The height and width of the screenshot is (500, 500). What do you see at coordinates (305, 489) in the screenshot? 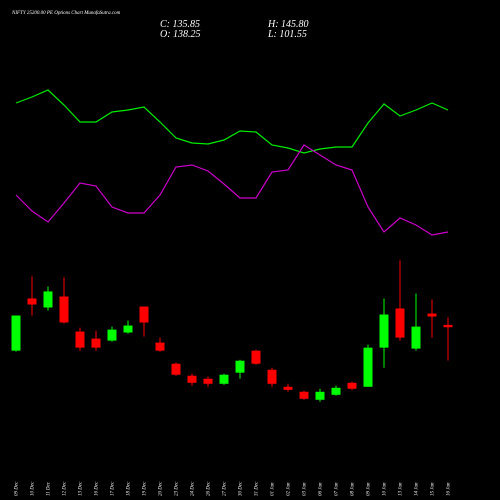
I see `x-tick-label: 03 Jan` at bounding box center [305, 489].